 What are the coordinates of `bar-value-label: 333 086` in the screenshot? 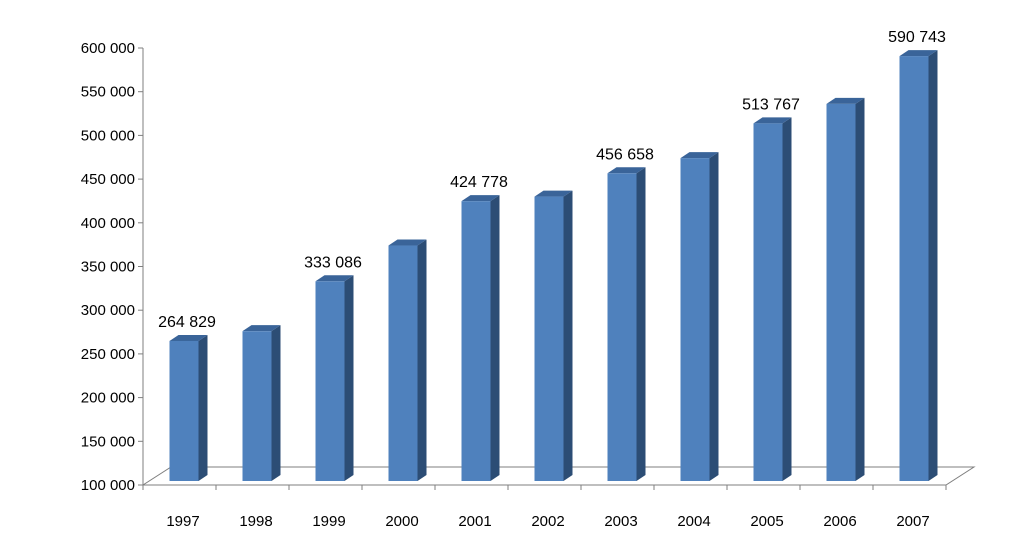 It's located at (333, 262).